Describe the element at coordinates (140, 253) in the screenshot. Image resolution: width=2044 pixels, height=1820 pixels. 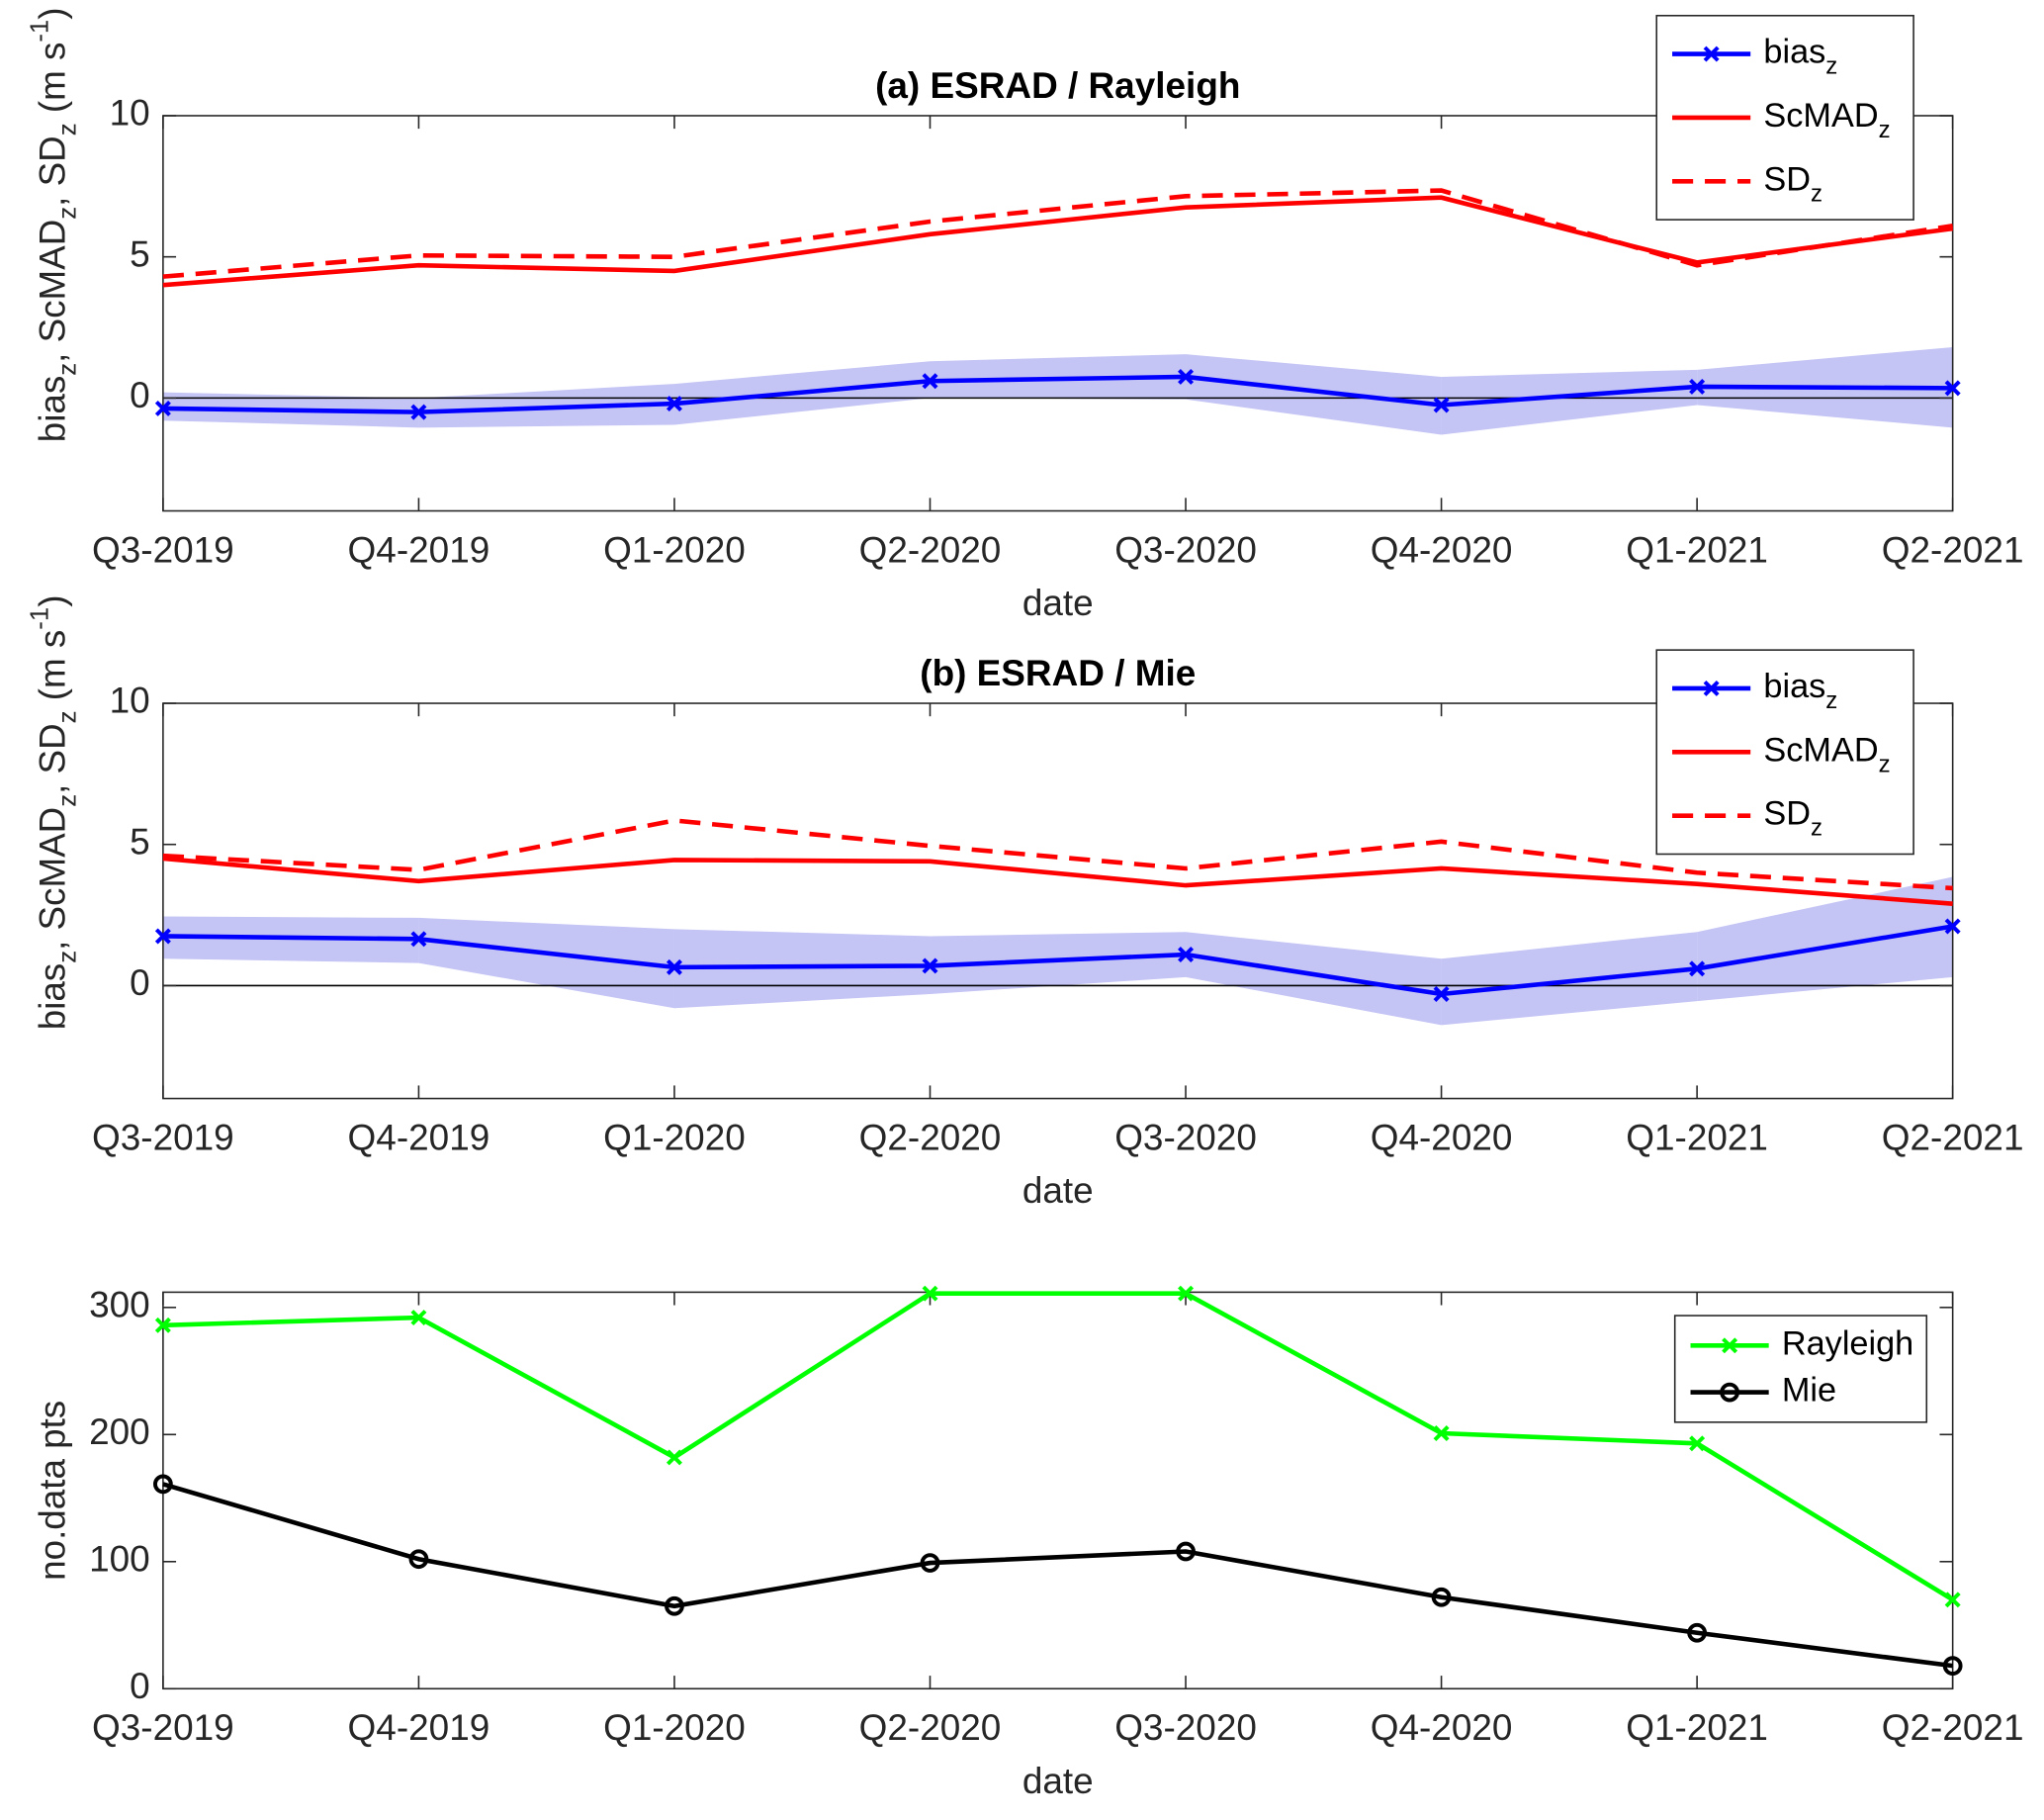
I see `y-tick-label: 5` at that location.